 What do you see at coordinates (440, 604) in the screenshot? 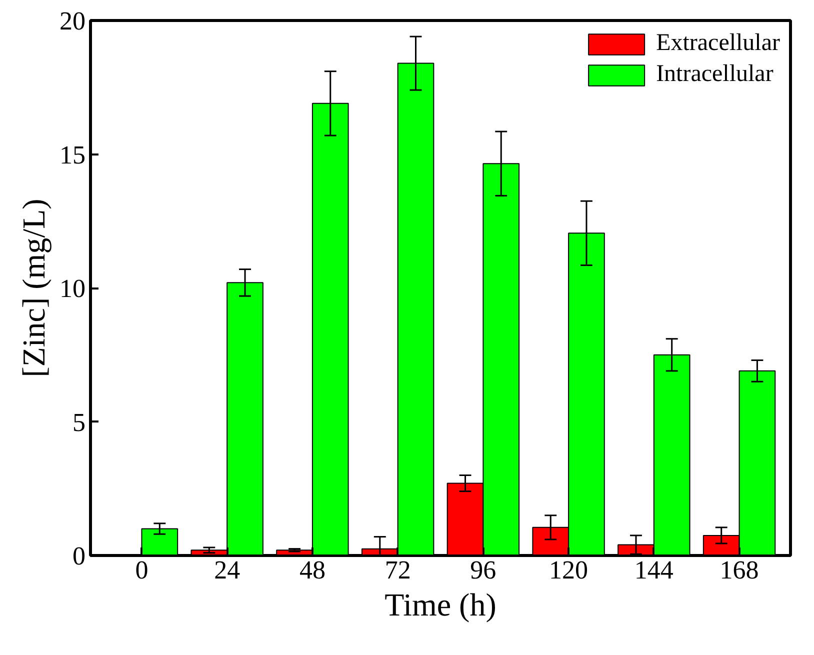
I see `x-axis-title: Time (h)` at bounding box center [440, 604].